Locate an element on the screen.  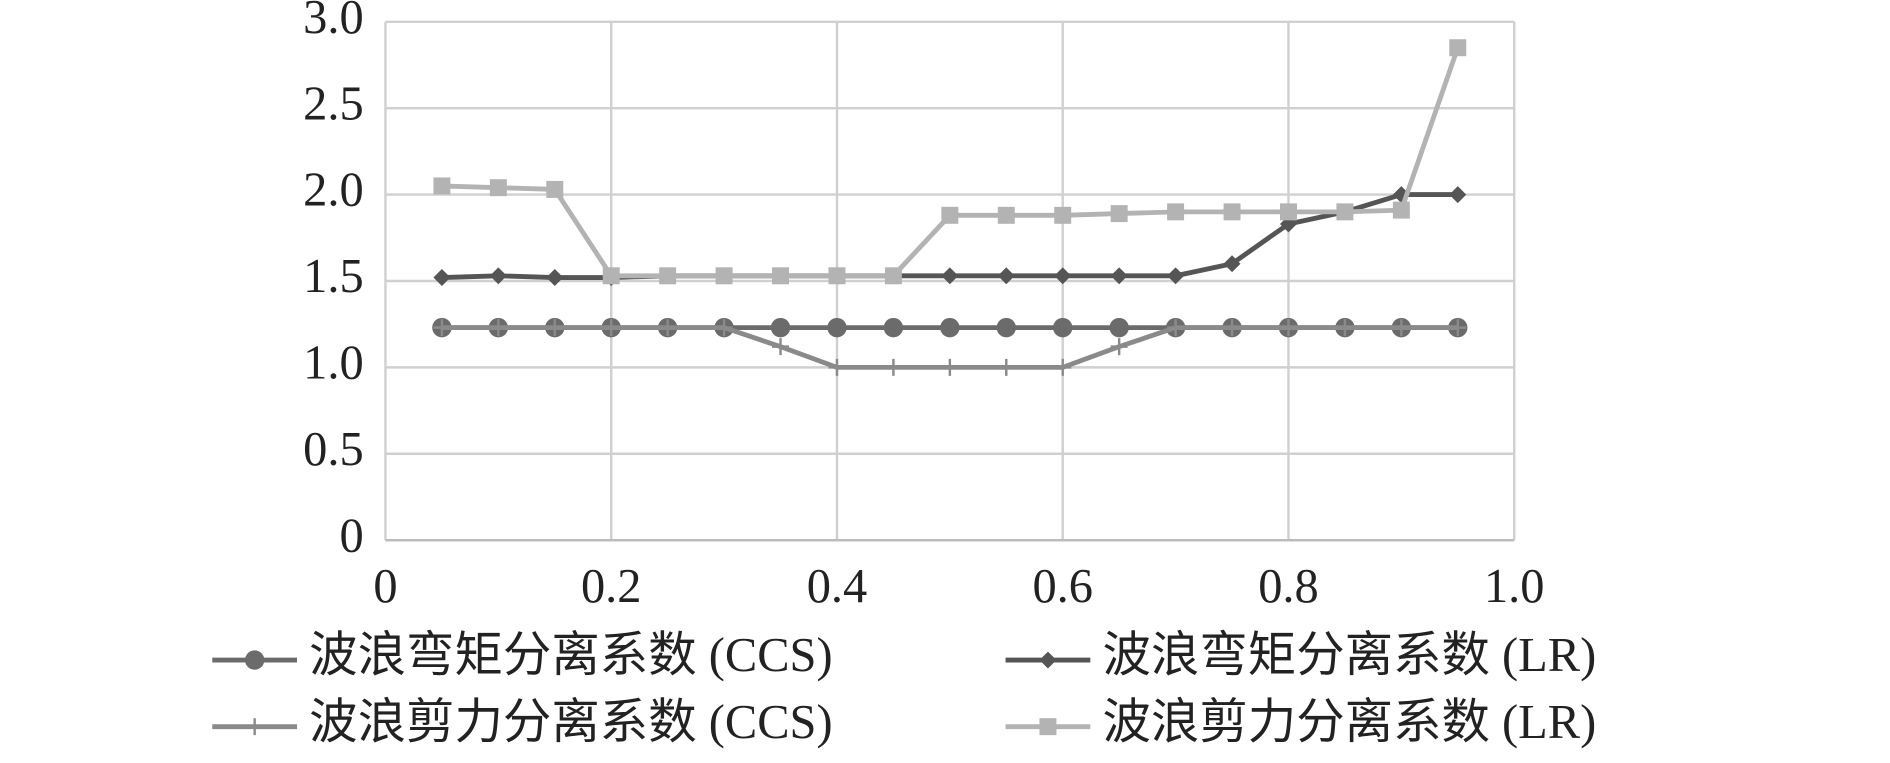
x-tick-label: 0.8 is located at coordinates (1288, 586).